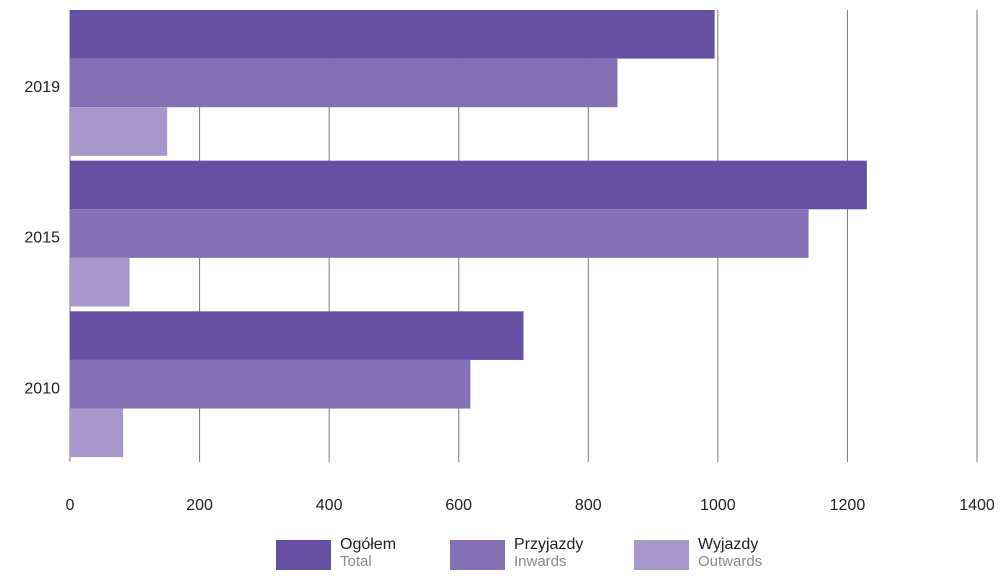  What do you see at coordinates (530, 505) in the screenshot?
I see `x-axis-tick-labels: 0 200 400 600 800 1000 1200 1400` at bounding box center [530, 505].